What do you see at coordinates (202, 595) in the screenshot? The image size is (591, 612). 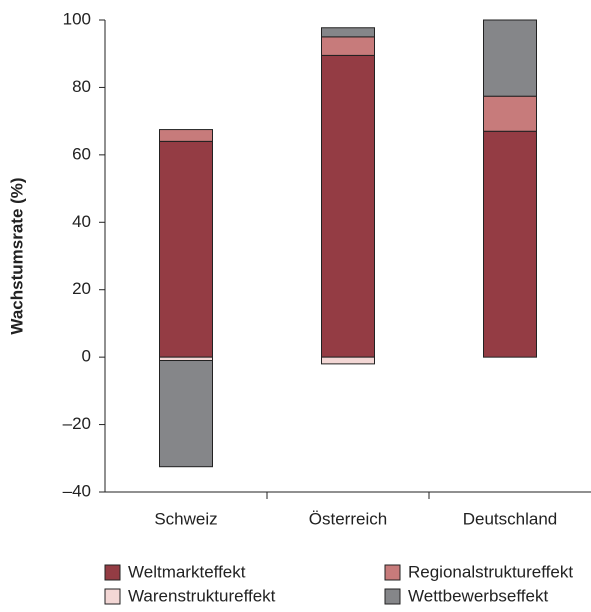 I see `legend-label: Warenstruktureffekt` at bounding box center [202, 595].